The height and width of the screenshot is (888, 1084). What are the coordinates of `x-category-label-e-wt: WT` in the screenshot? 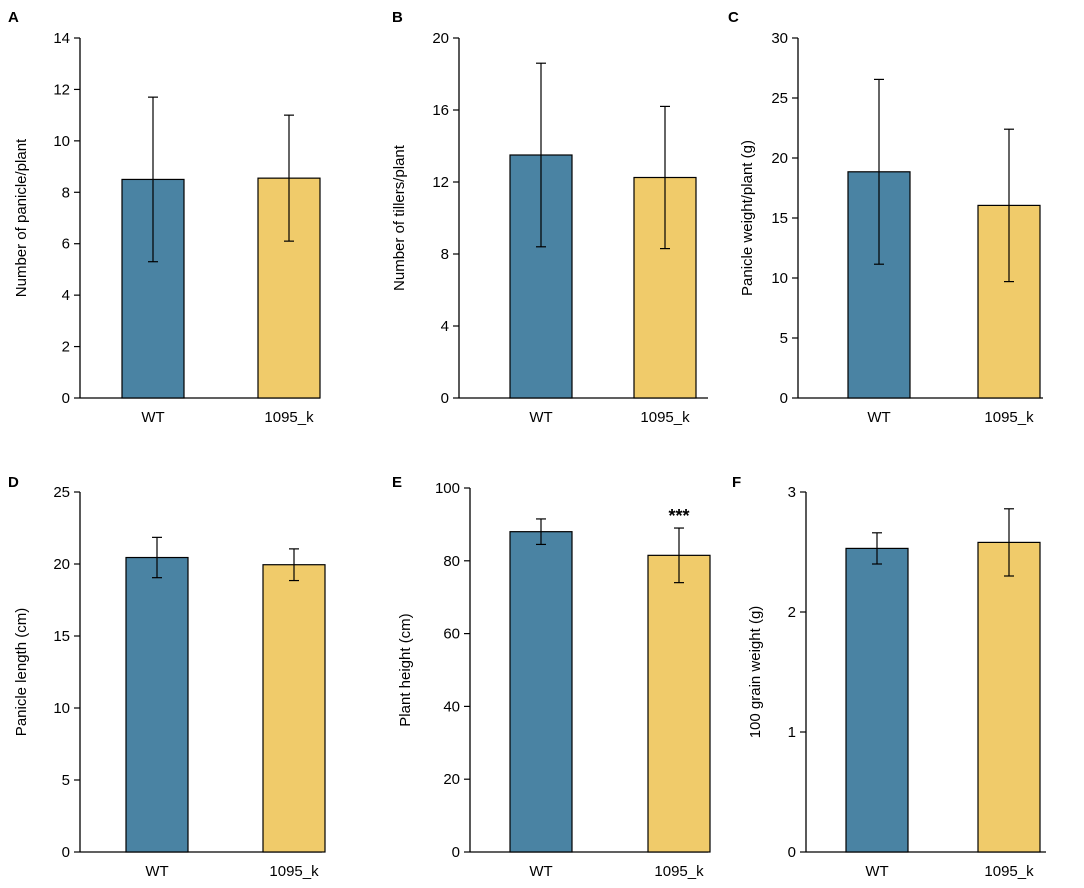 It's located at (540, 871).